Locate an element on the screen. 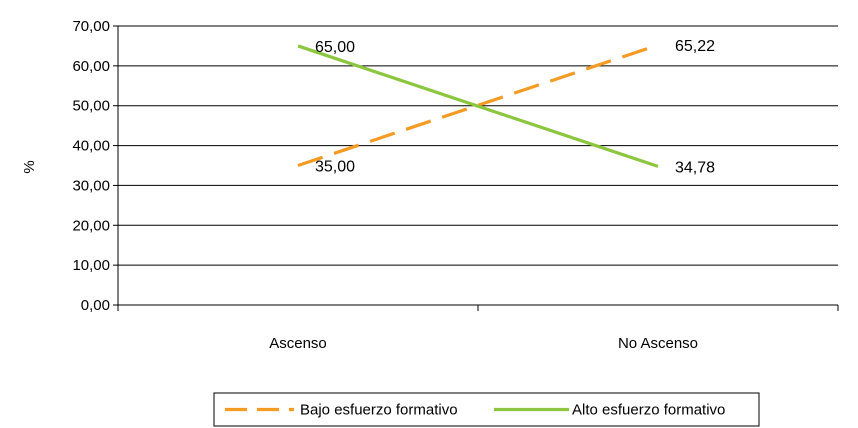 The height and width of the screenshot is (428, 858). series-lines is located at coordinates (478, 105).